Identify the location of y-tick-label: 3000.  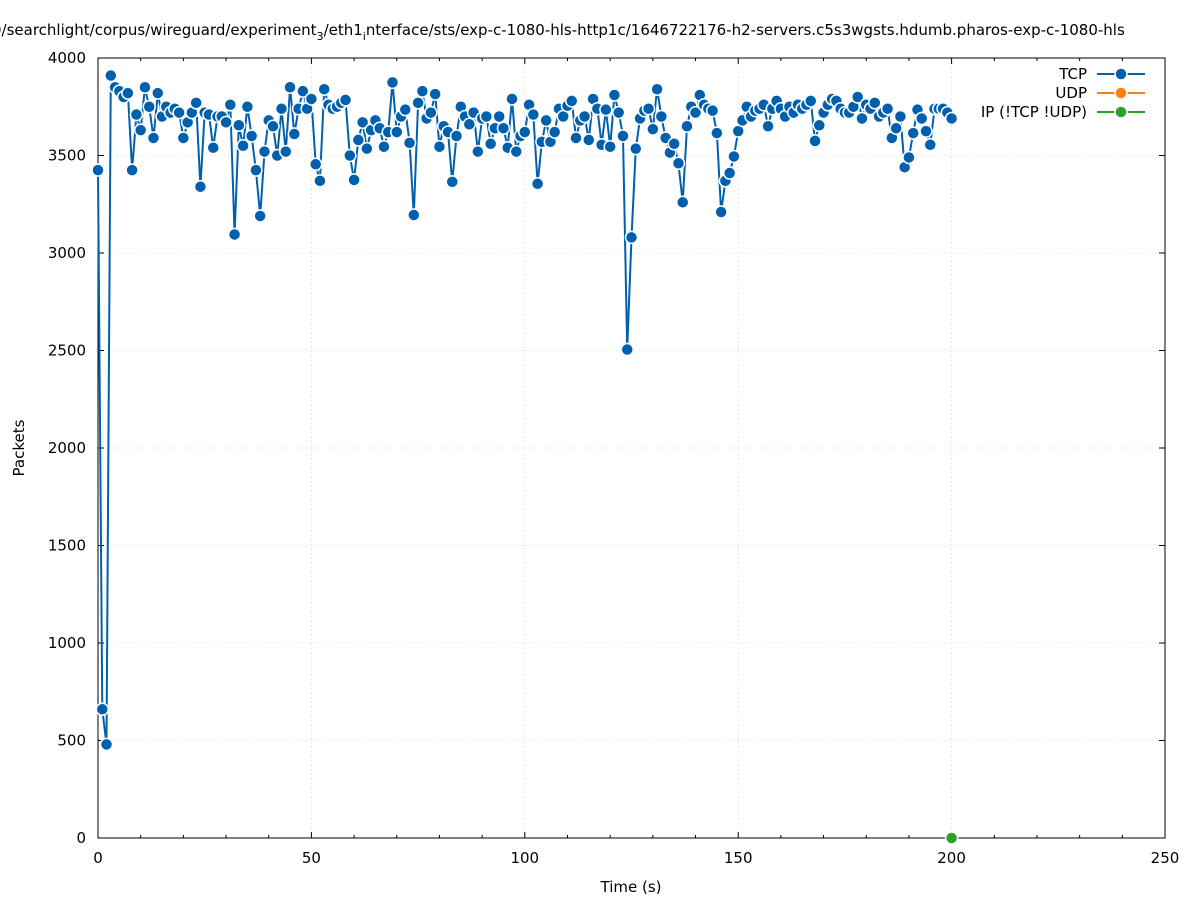
(67, 253).